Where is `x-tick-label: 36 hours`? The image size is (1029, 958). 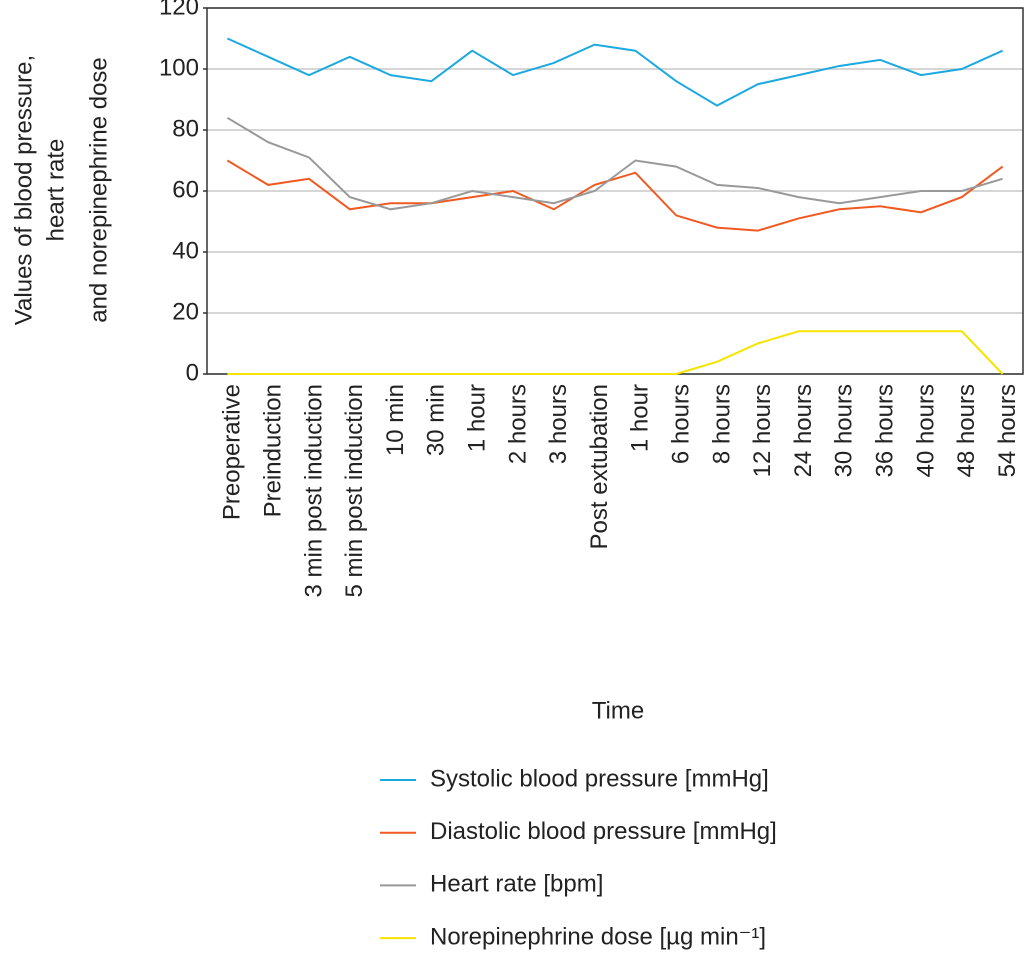 x-tick-label: 36 hours is located at coordinates (885, 430).